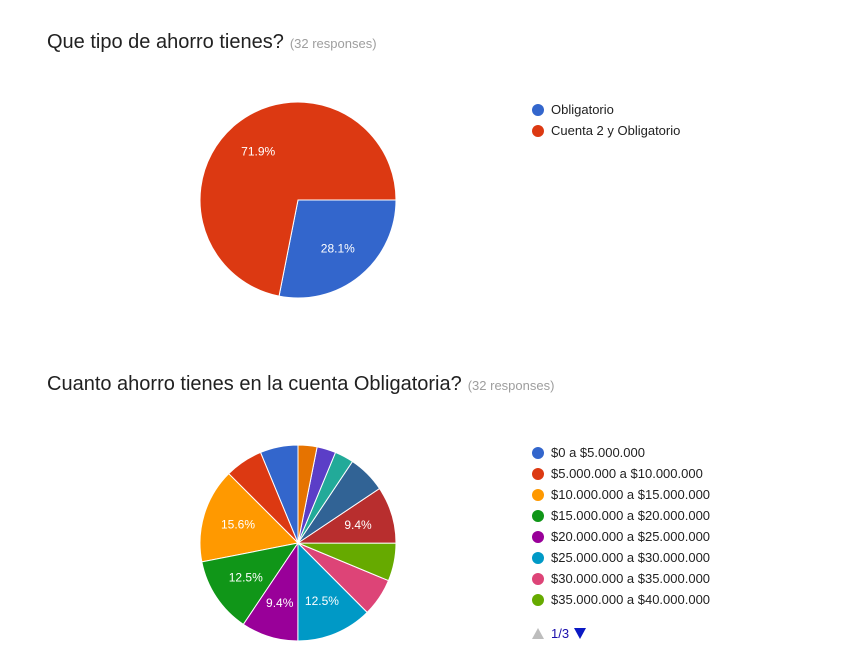  I want to click on pie-chart-1: 28.1% 71.9%, so click(298, 200).